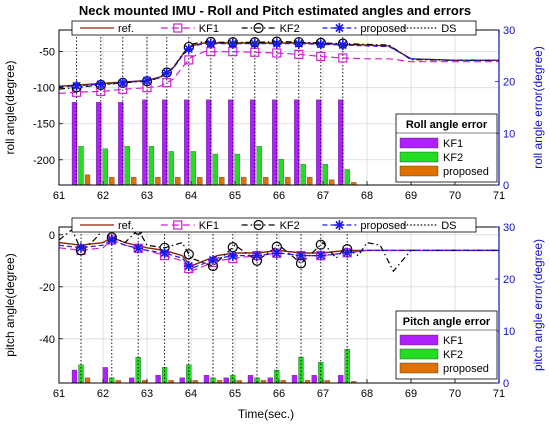 This screenshot has width=550, height=429. What do you see at coordinates (59, 196) in the screenshot?
I see `x-tick-label: 61` at bounding box center [59, 196].